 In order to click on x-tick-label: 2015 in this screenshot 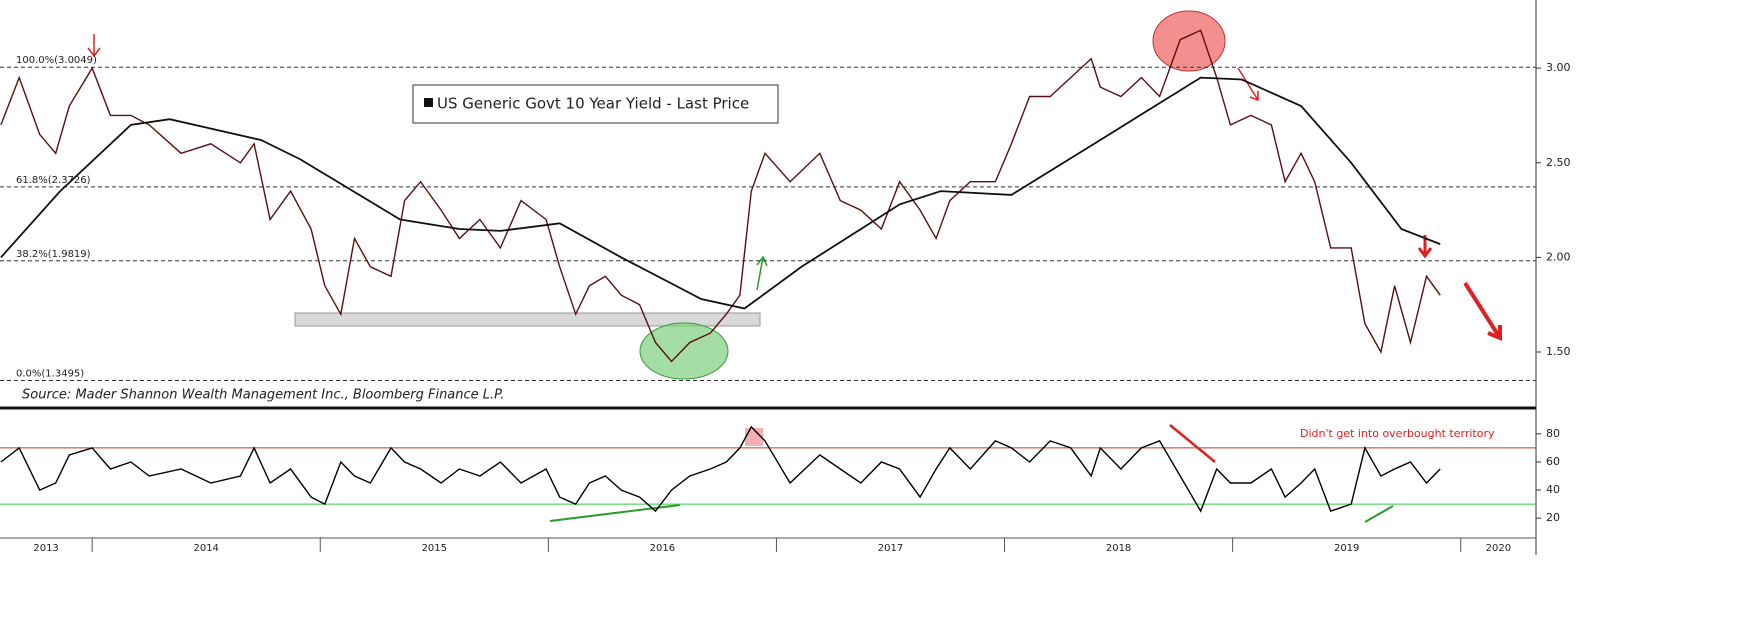, I will do `click(434, 548)`.